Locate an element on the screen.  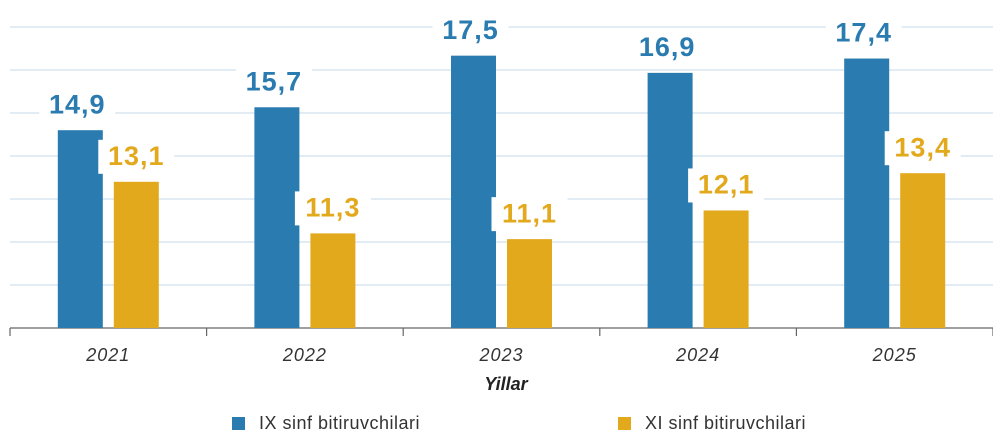
value-label: 13,1 is located at coordinates (136, 156).